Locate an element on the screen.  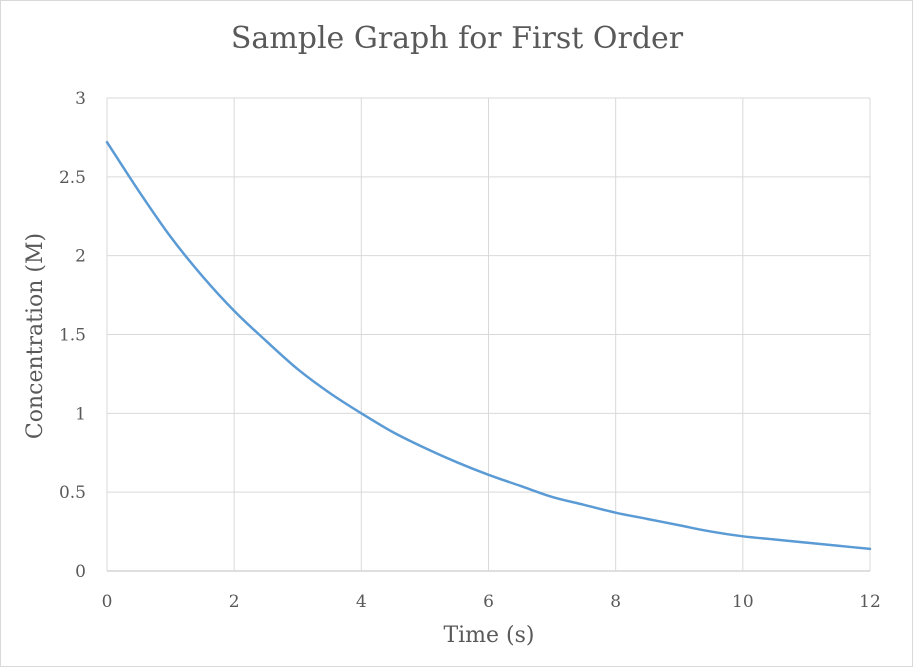
y-tick-label: 0.5 is located at coordinates (72, 493).